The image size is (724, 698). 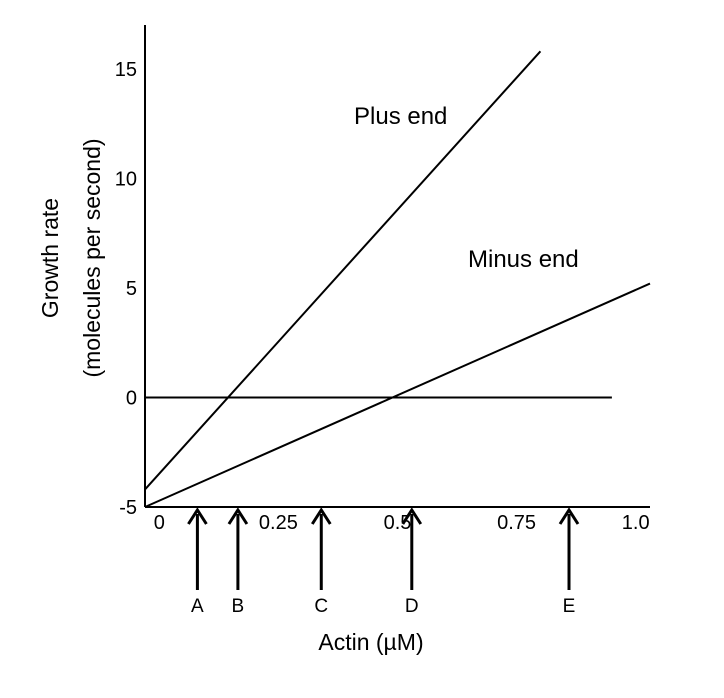 I want to click on x-axis-title: Actin (µM), so click(x=370, y=642).